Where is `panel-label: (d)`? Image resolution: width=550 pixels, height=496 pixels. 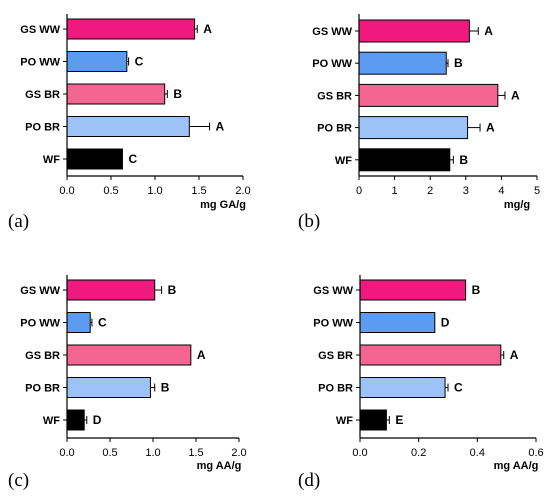 panel-label: (d) is located at coordinates (309, 480).